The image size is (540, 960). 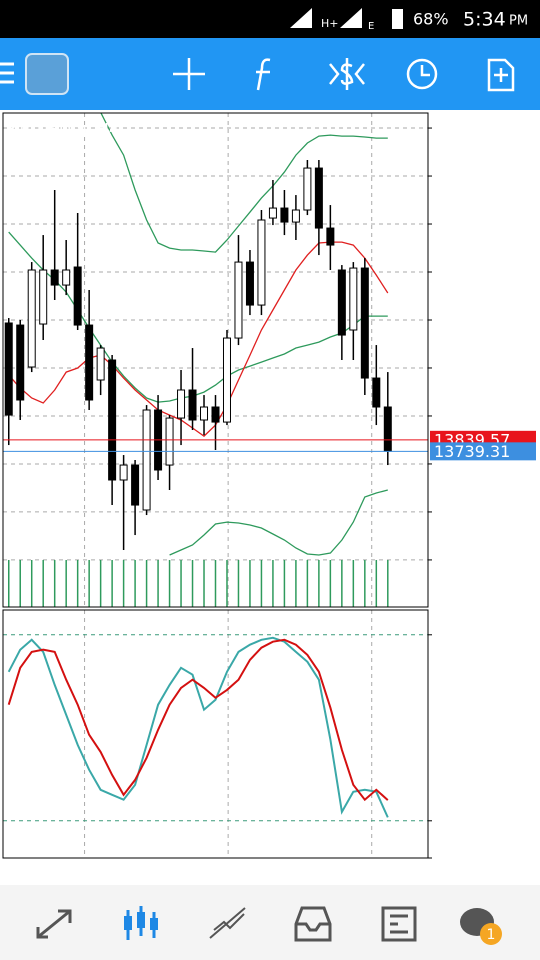 What do you see at coordinates (472, 366) in the screenshot?
I see `y-tick-label: 14464.60` at bounding box center [472, 366].